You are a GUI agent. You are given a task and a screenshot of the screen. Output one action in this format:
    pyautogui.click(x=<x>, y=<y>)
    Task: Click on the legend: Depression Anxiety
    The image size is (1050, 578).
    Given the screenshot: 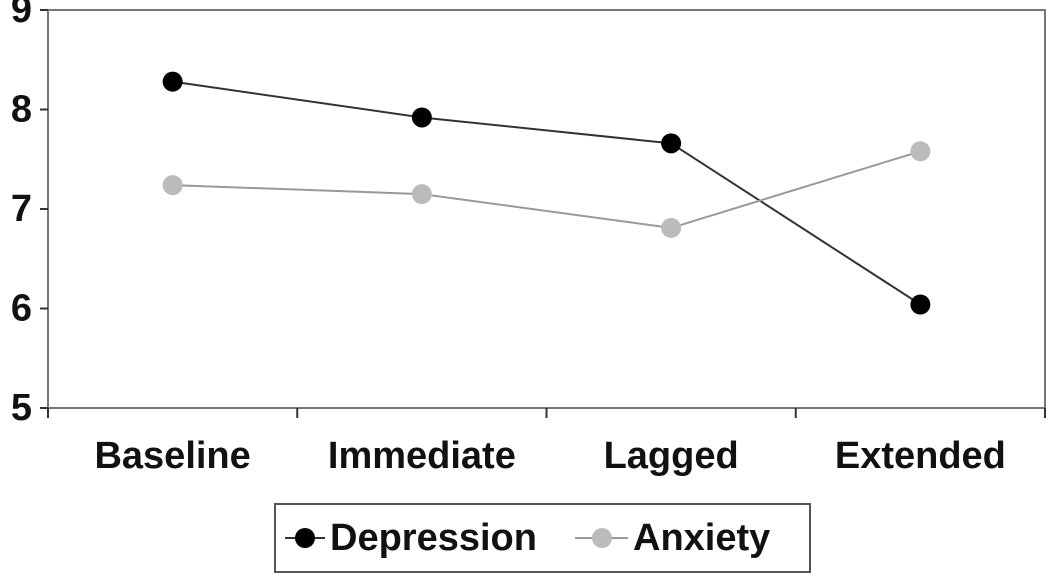 What is the action you would take?
    pyautogui.click(x=542, y=538)
    